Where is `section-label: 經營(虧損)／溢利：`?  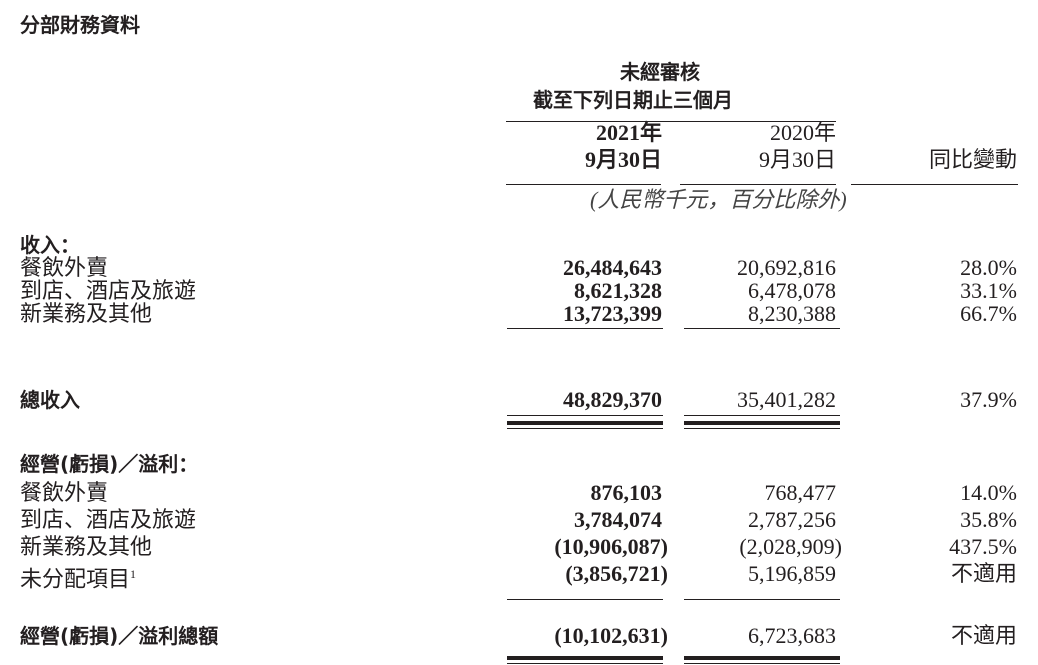
section-label: 經營(虧損)／溢利： is located at coordinates (109, 464).